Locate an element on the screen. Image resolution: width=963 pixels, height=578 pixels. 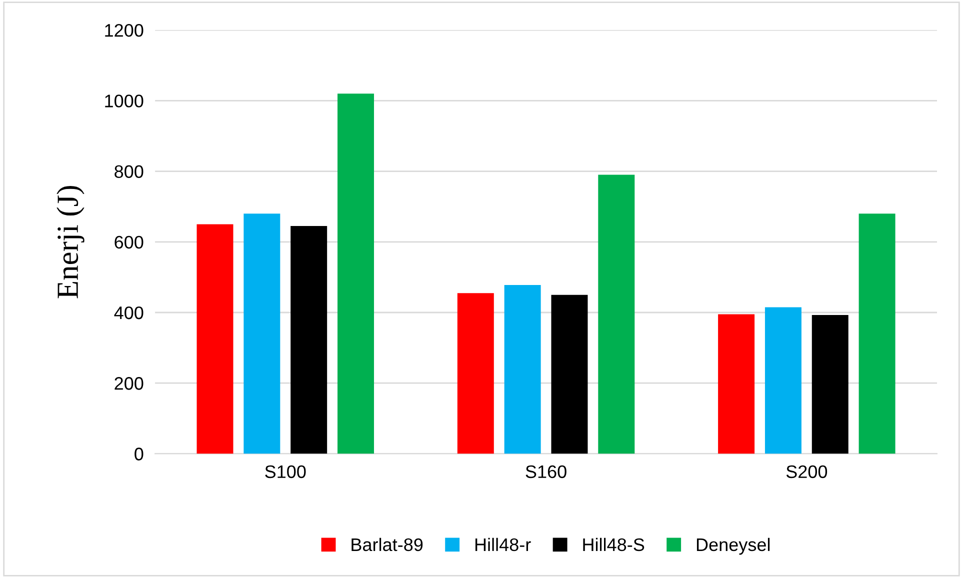
y-tick-label: 800 is located at coordinates (129, 171).